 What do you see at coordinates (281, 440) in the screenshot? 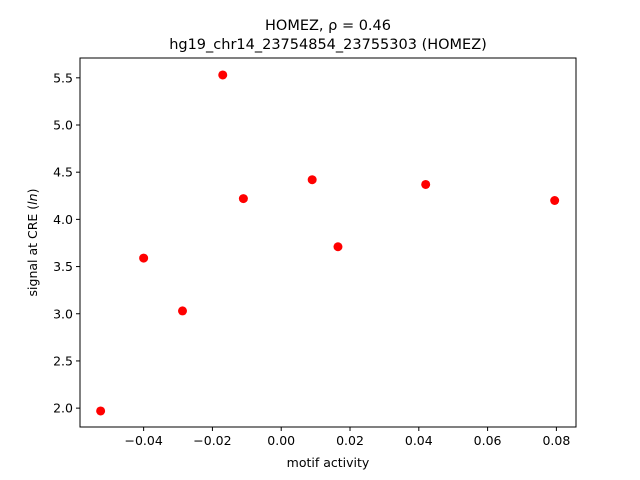
I see `x-tick-label: 0.00` at bounding box center [281, 440].